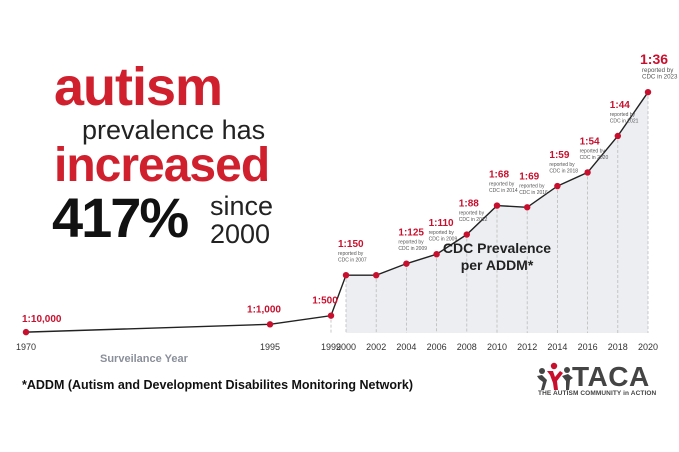 Image resolution: width=679 pixels, height=452 pixels. I want to click on x-tick-2010: 2010, so click(497, 347).